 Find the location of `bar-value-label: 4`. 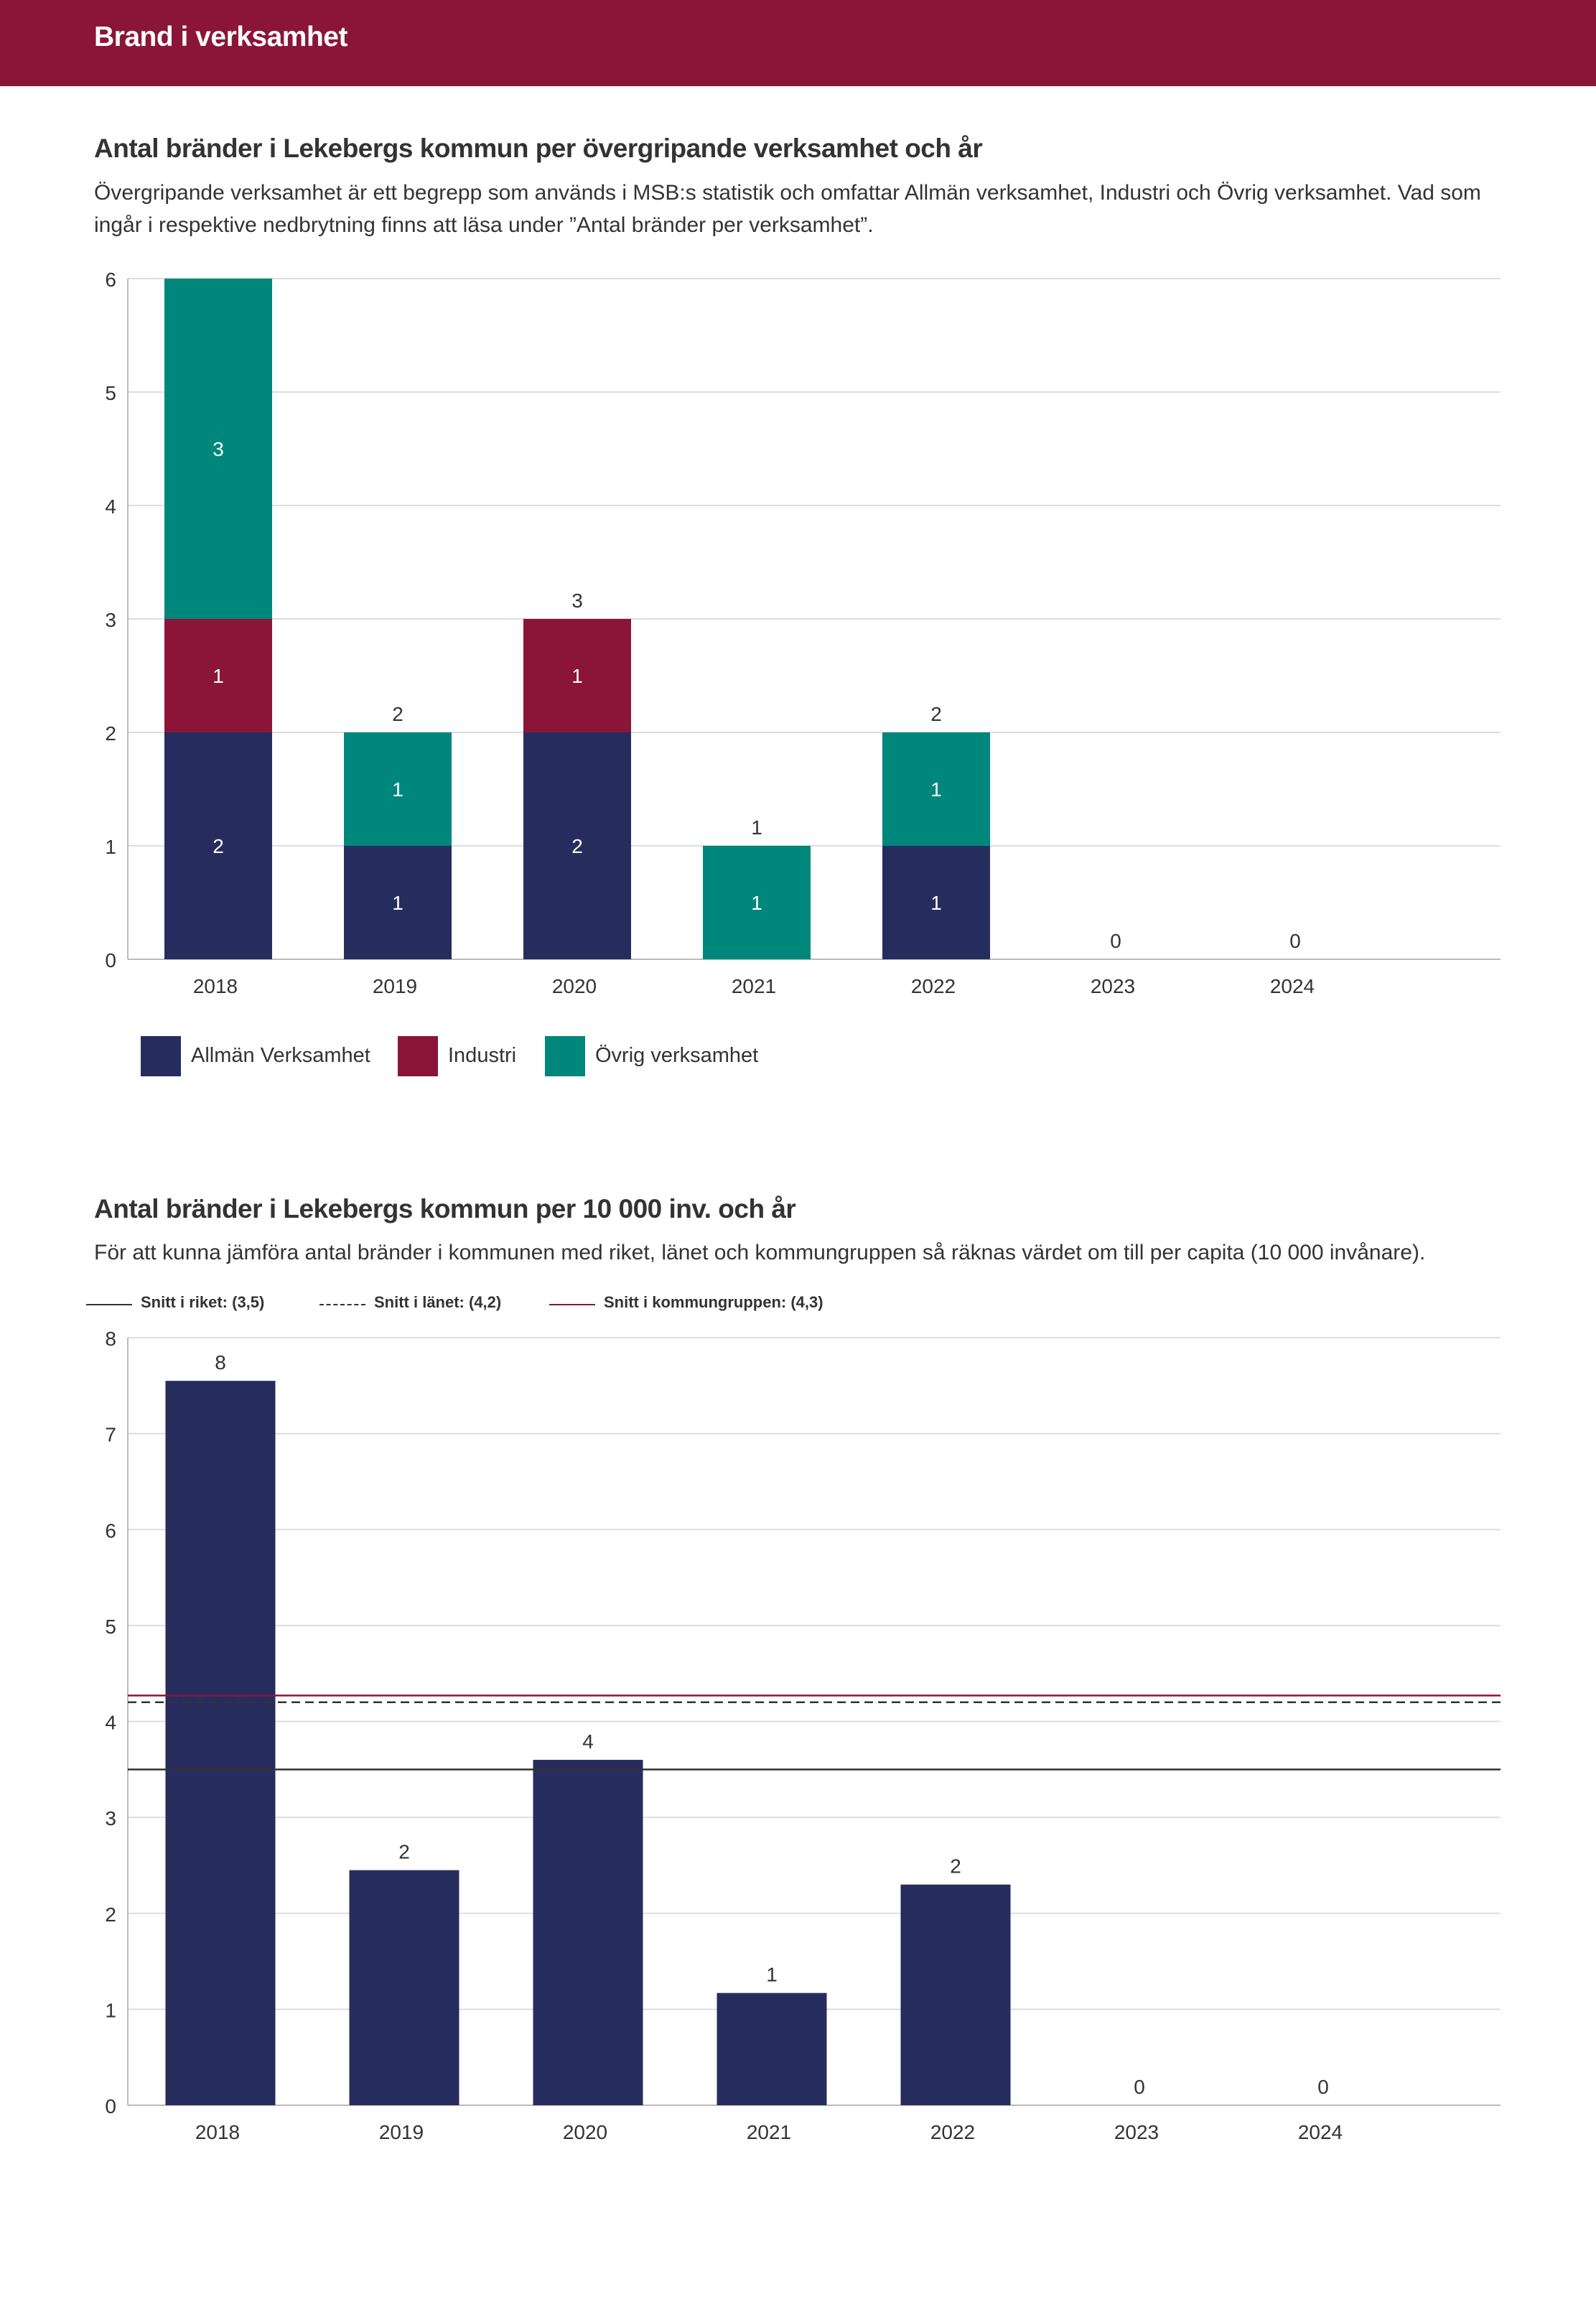

bar-value-label: 4 is located at coordinates (588, 1741).